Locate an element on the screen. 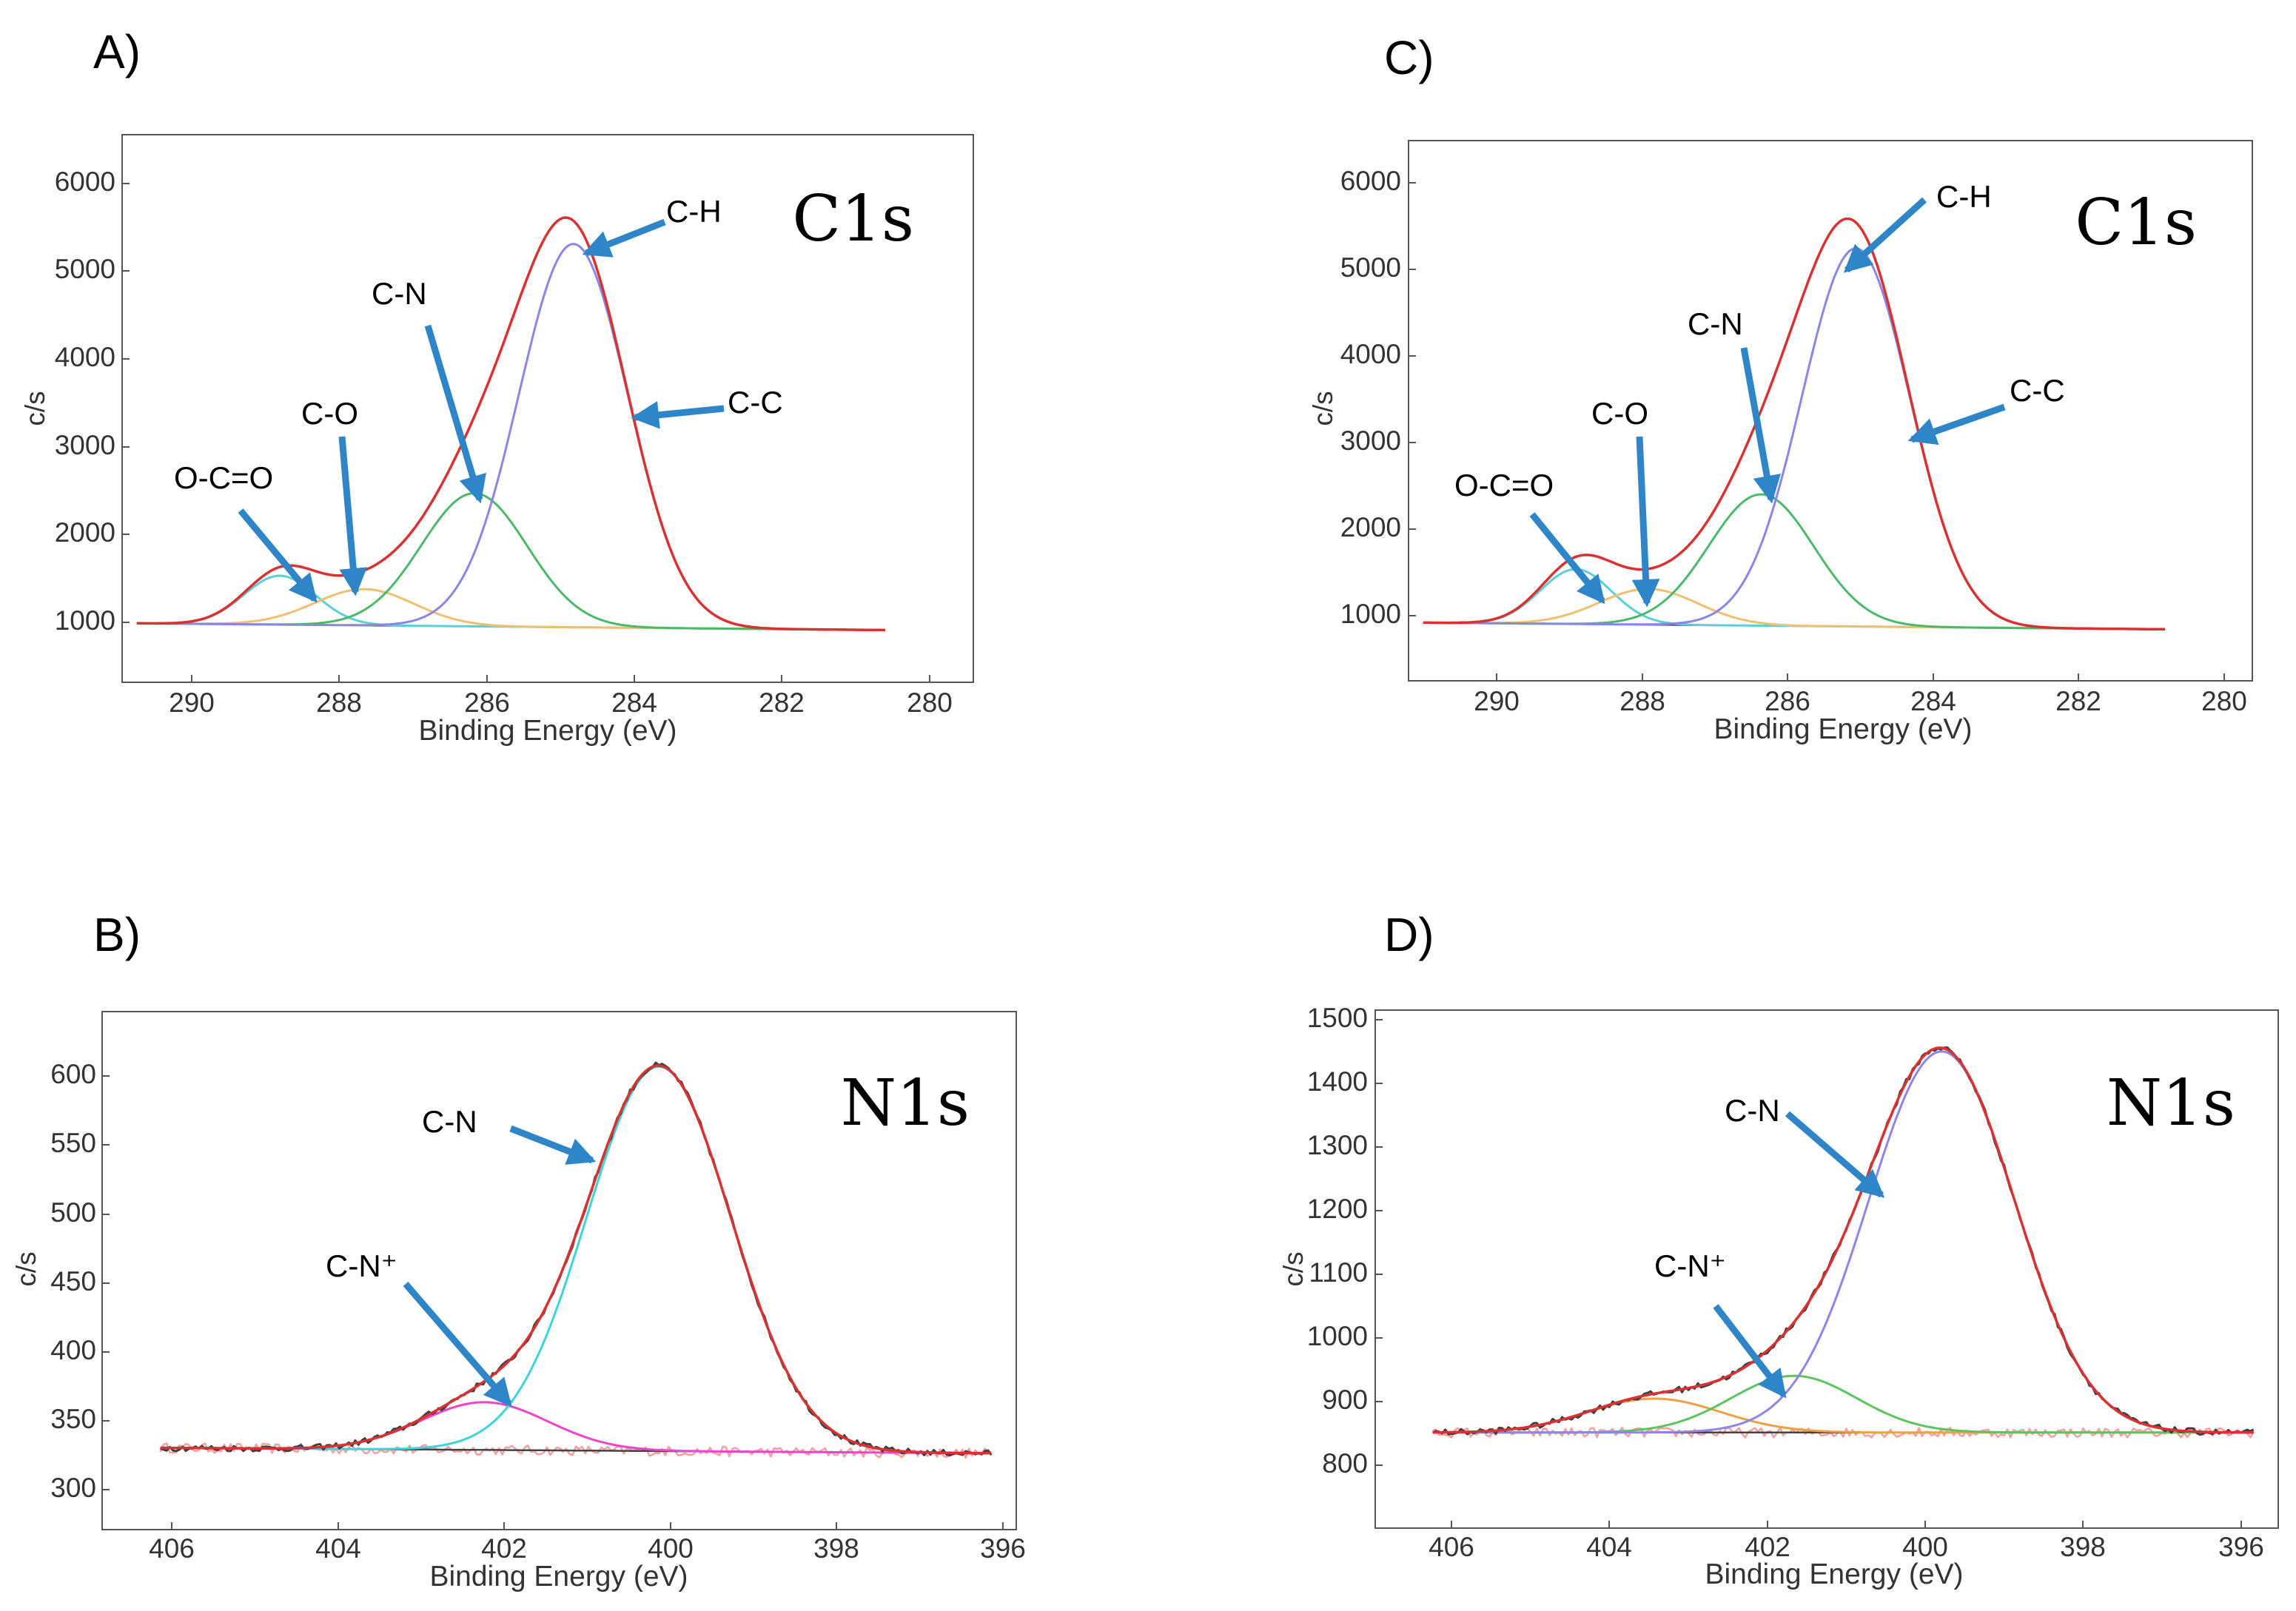 Image resolution: width=2296 pixels, height=1611 pixels. y-axis-c: 1000 2000 3000 4000 5000 6000 is located at coordinates (1378, 397).